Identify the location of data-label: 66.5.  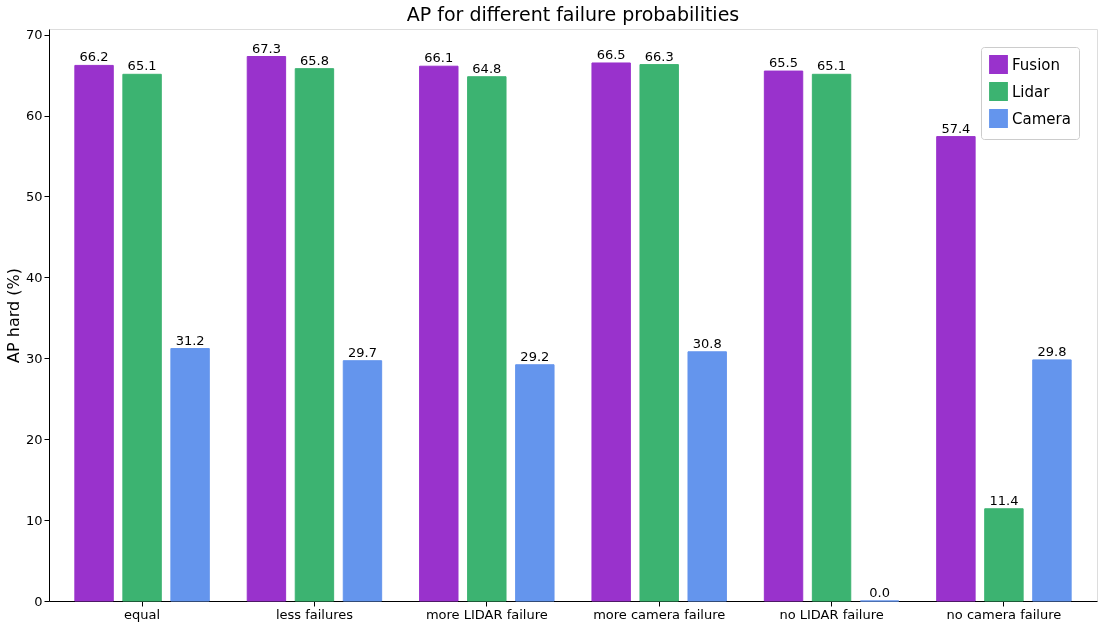
(611, 54).